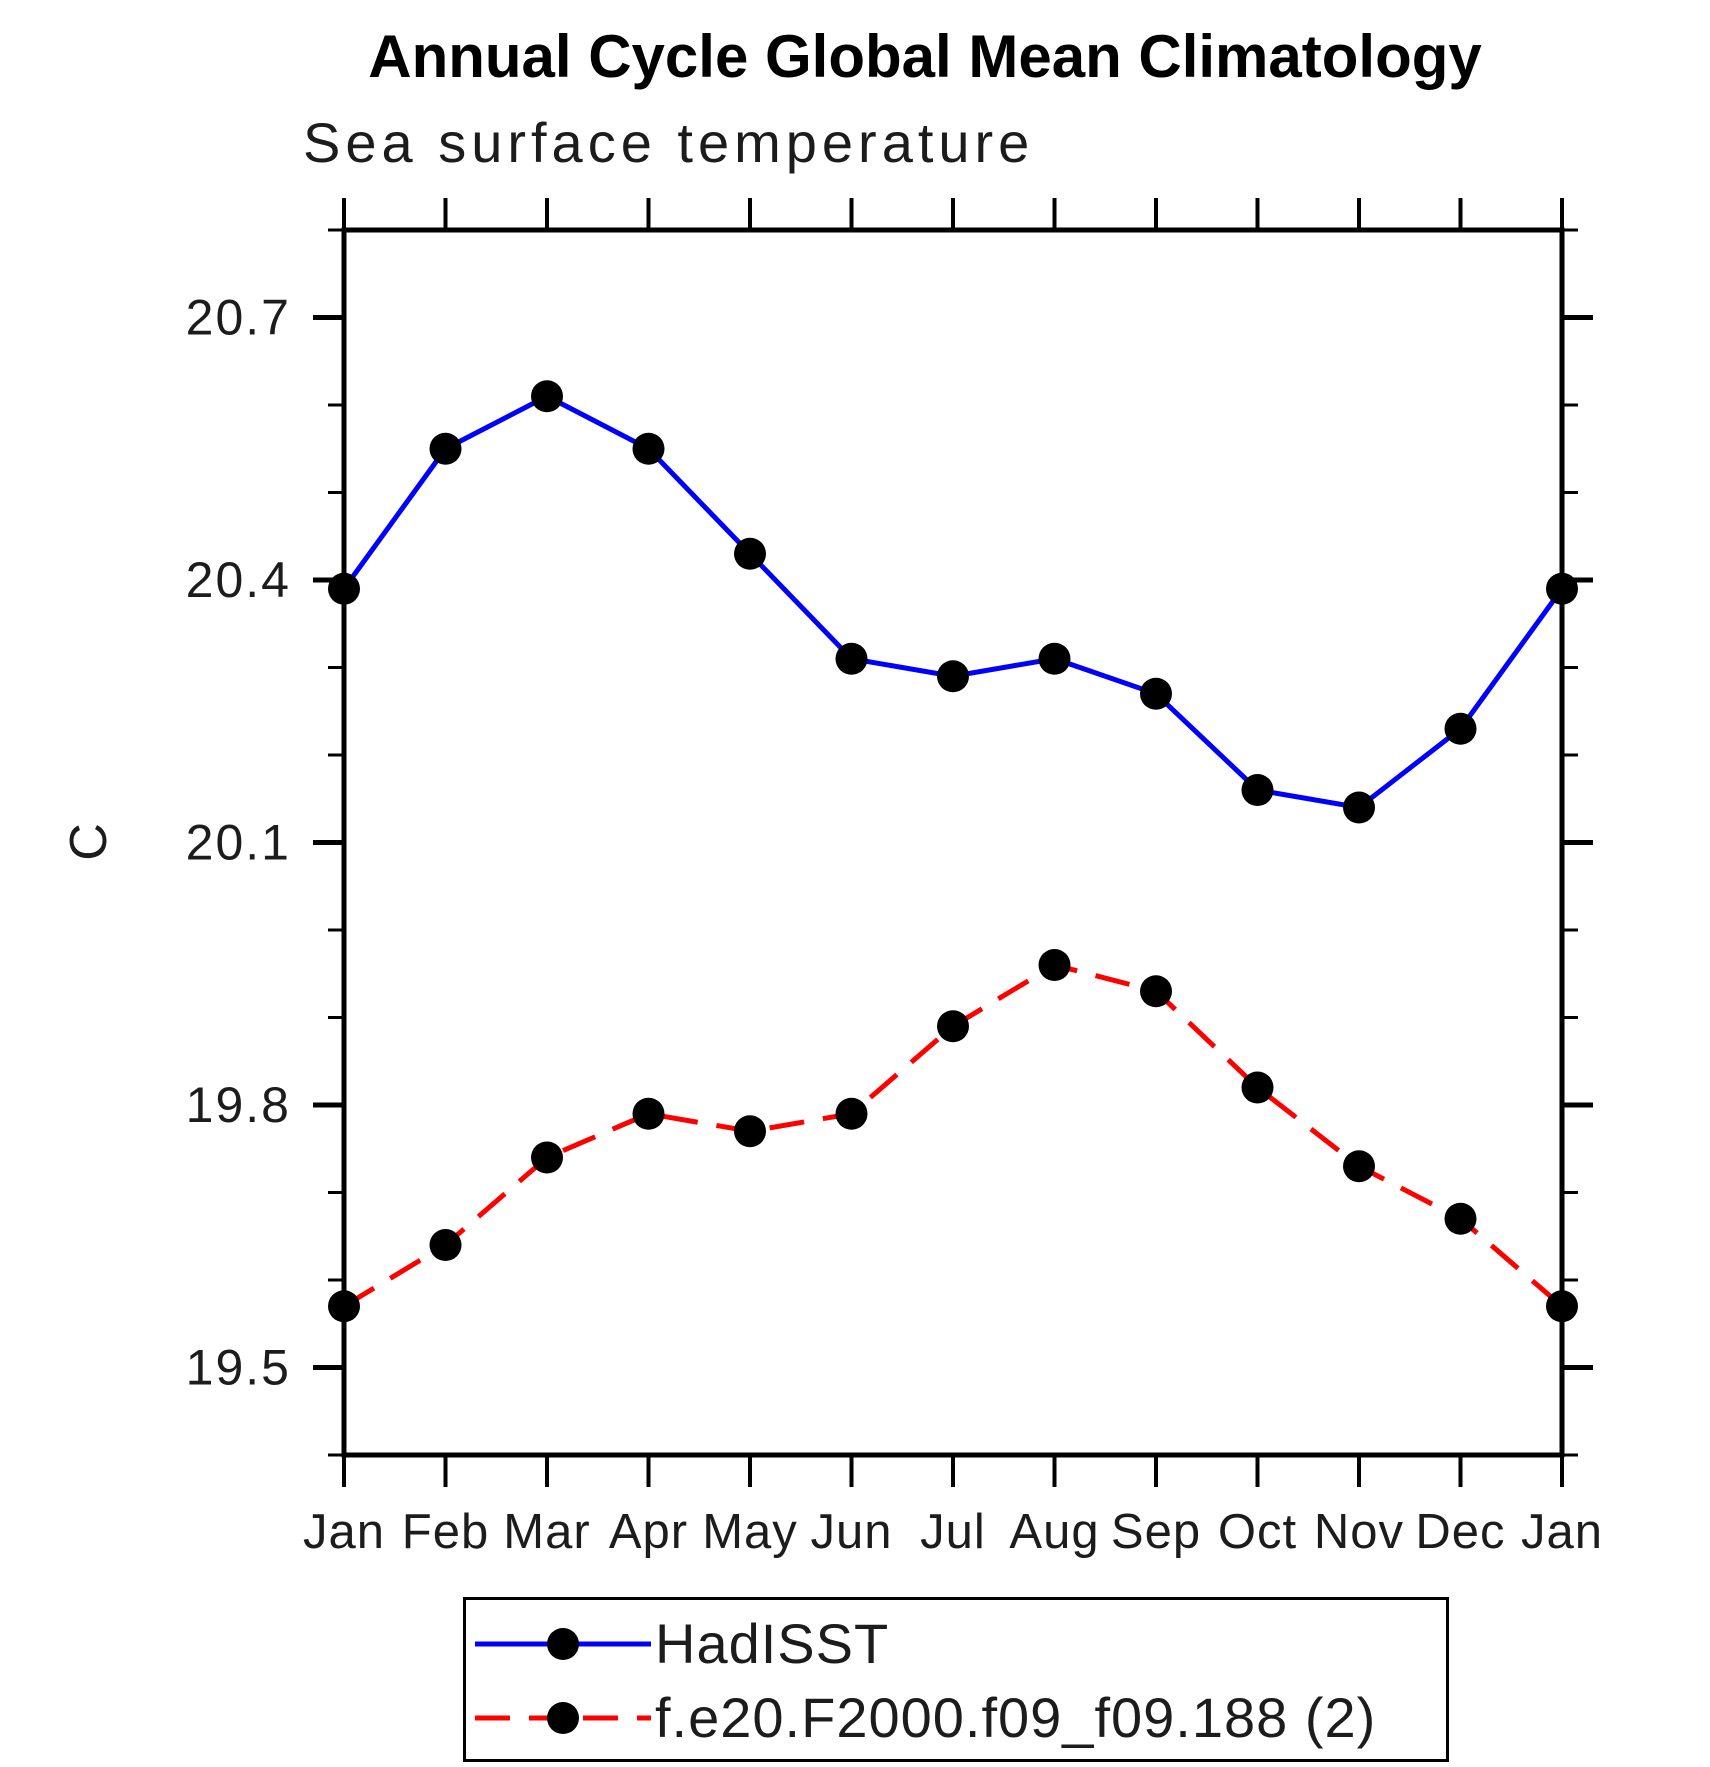 The height and width of the screenshot is (1767, 1710). I want to click on svg-text: Sep, so click(1156, 1532).